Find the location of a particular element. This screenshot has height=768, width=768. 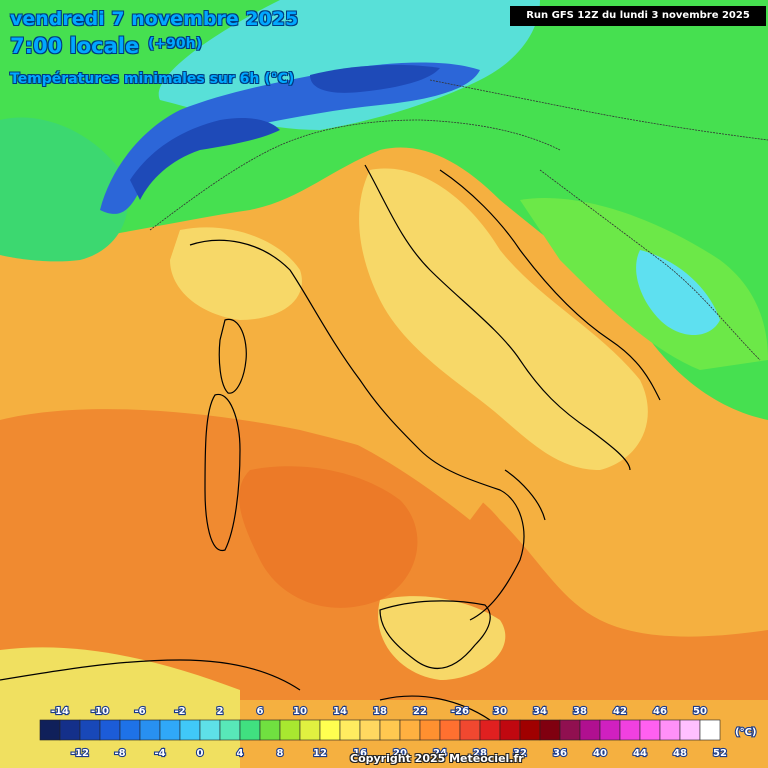

region-ligurian-warm is located at coordinates (236, 273).